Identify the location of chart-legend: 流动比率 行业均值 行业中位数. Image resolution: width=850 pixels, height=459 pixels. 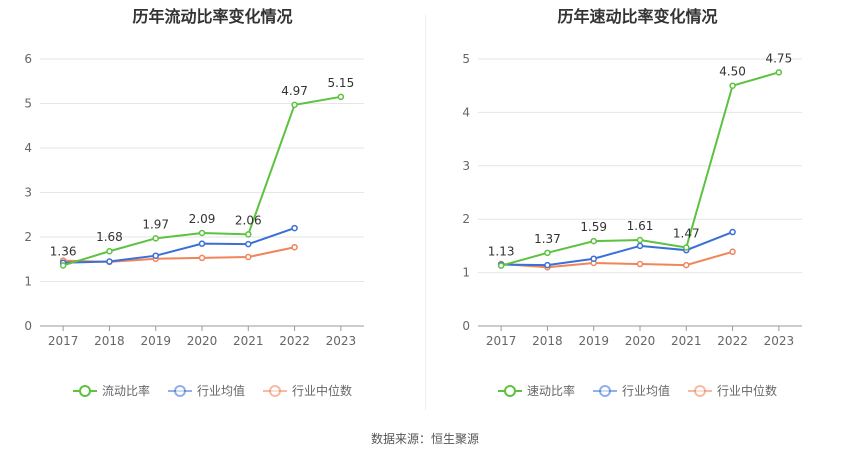
(212, 390).